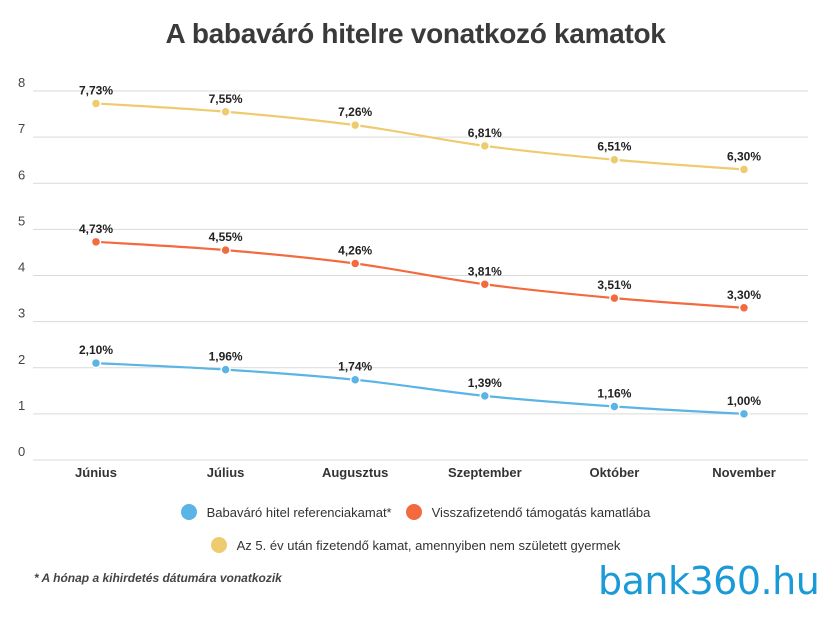 The height and width of the screenshot is (618, 831). Describe the element at coordinates (744, 295) in the screenshot. I see `data-label: 3,30%` at that location.